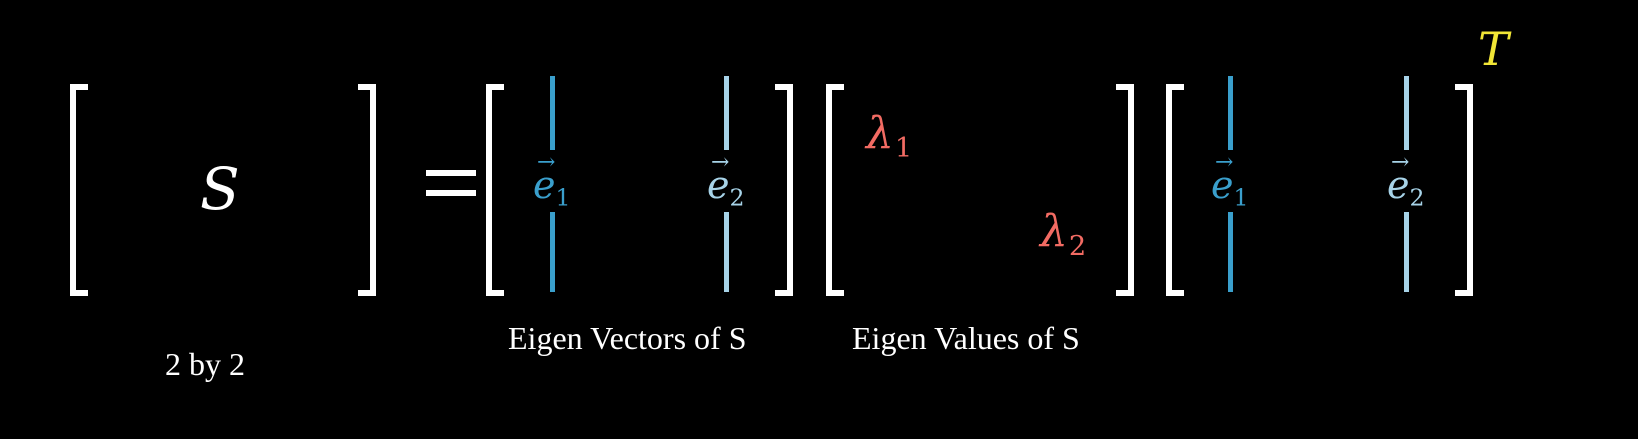  Describe the element at coordinates (205, 364) in the screenshot. I see `caption-size: 2 by 2` at that location.